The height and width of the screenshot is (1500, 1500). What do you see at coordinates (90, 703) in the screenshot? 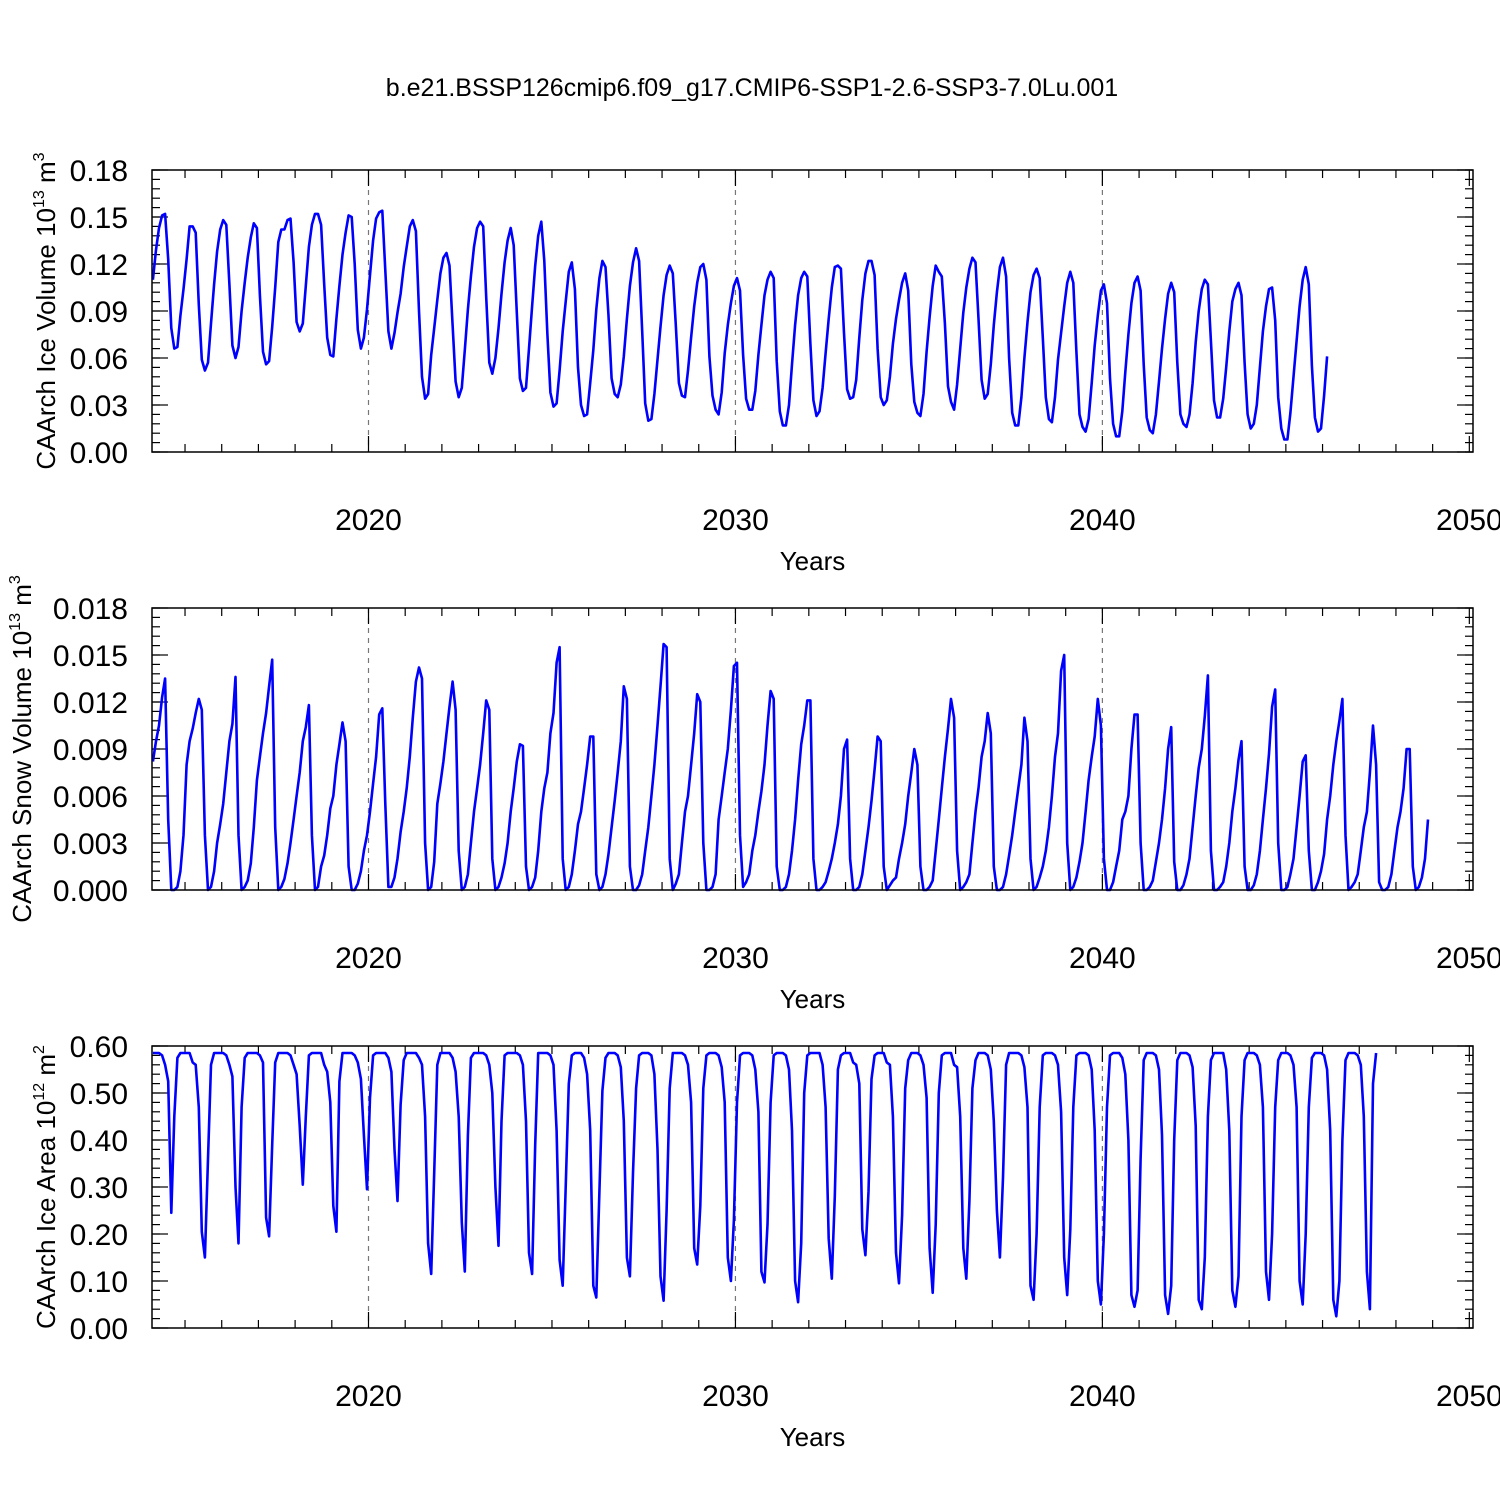
I see `y-tick-label: 0.012` at bounding box center [90, 703].